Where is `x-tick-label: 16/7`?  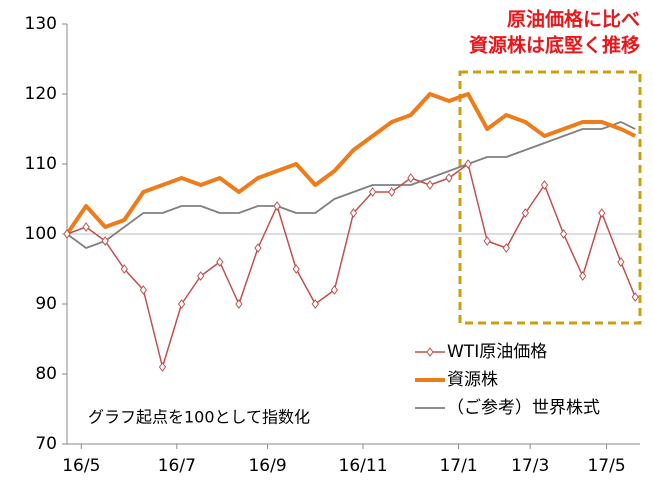
x-tick-label: 16/7 is located at coordinates (177, 466).